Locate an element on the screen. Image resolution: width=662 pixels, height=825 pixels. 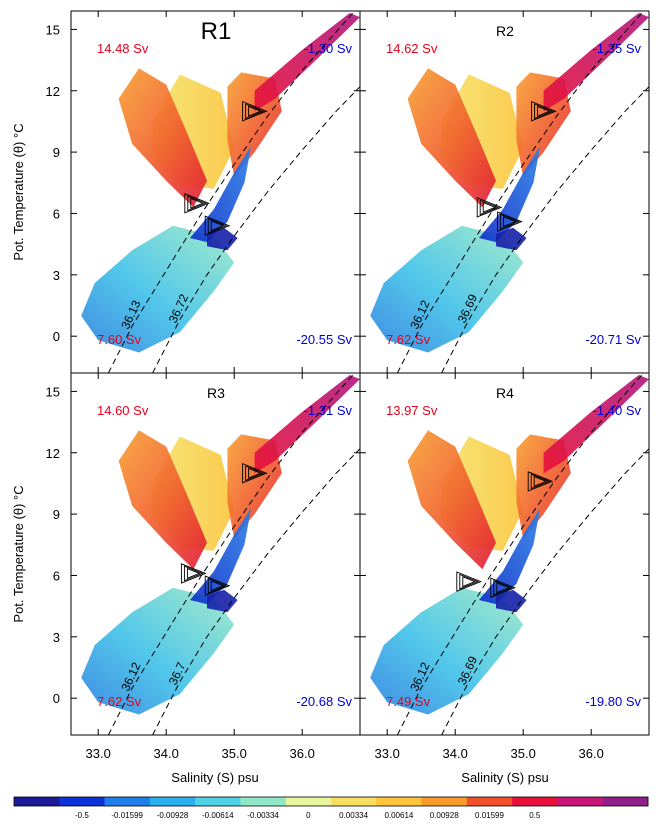
panel-title: R1 is located at coordinates (216, 31).